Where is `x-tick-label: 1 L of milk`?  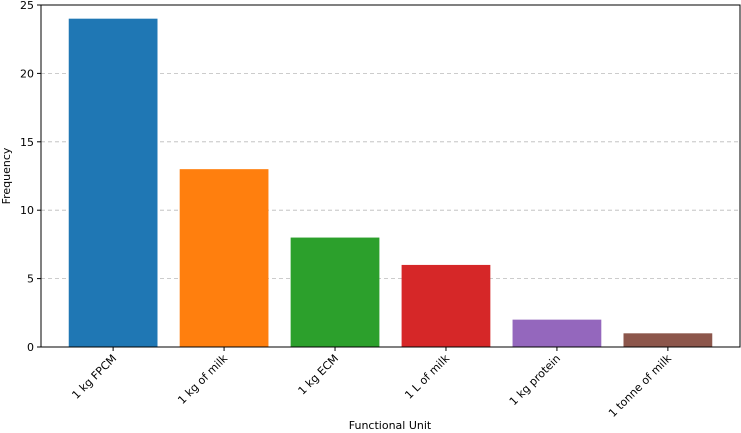
x-tick-label: 1 L of milk is located at coordinates (427, 376).